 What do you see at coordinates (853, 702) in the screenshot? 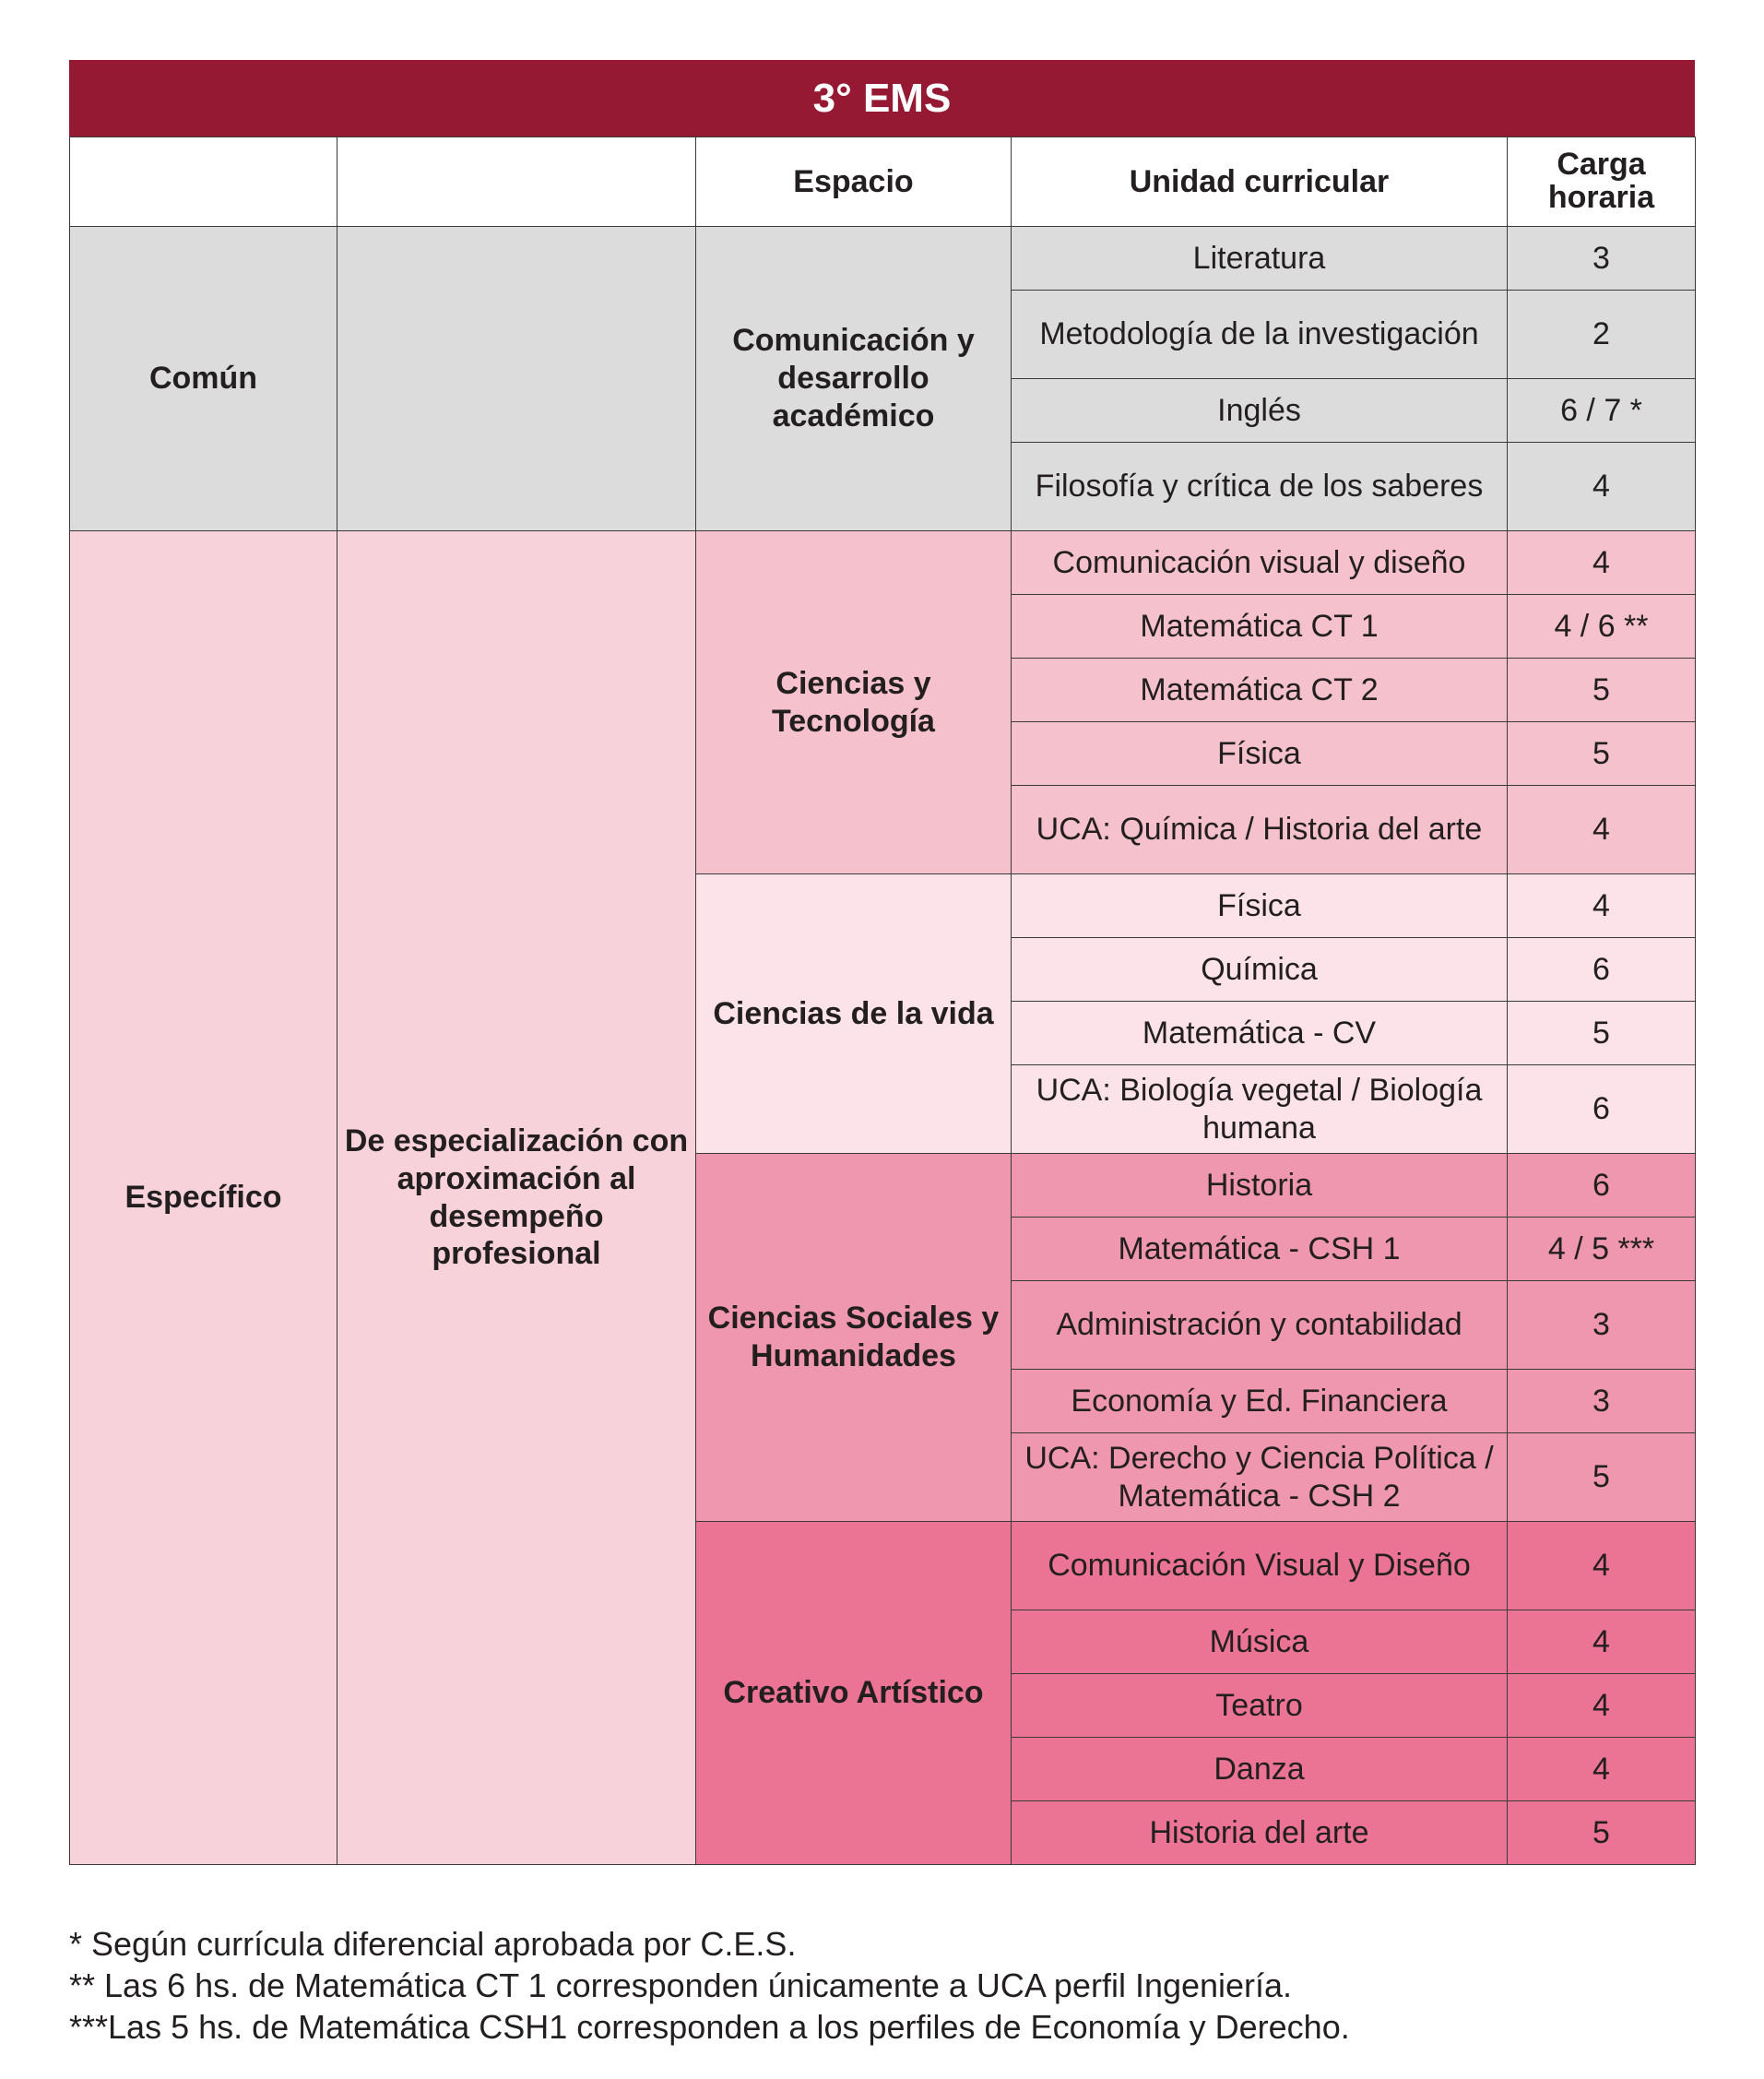
I see `espacio-cell: Ciencias y Tecnología` at bounding box center [853, 702].